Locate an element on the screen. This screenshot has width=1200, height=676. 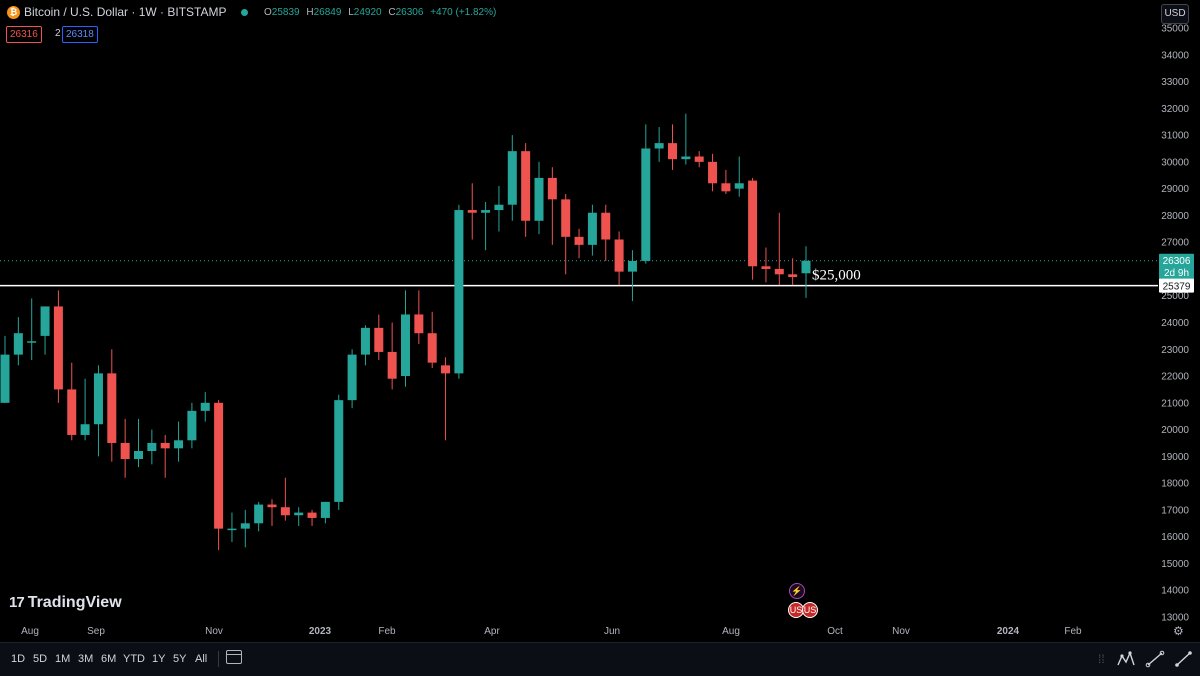
y-tick-label: 14000 is located at coordinates (1175, 591).